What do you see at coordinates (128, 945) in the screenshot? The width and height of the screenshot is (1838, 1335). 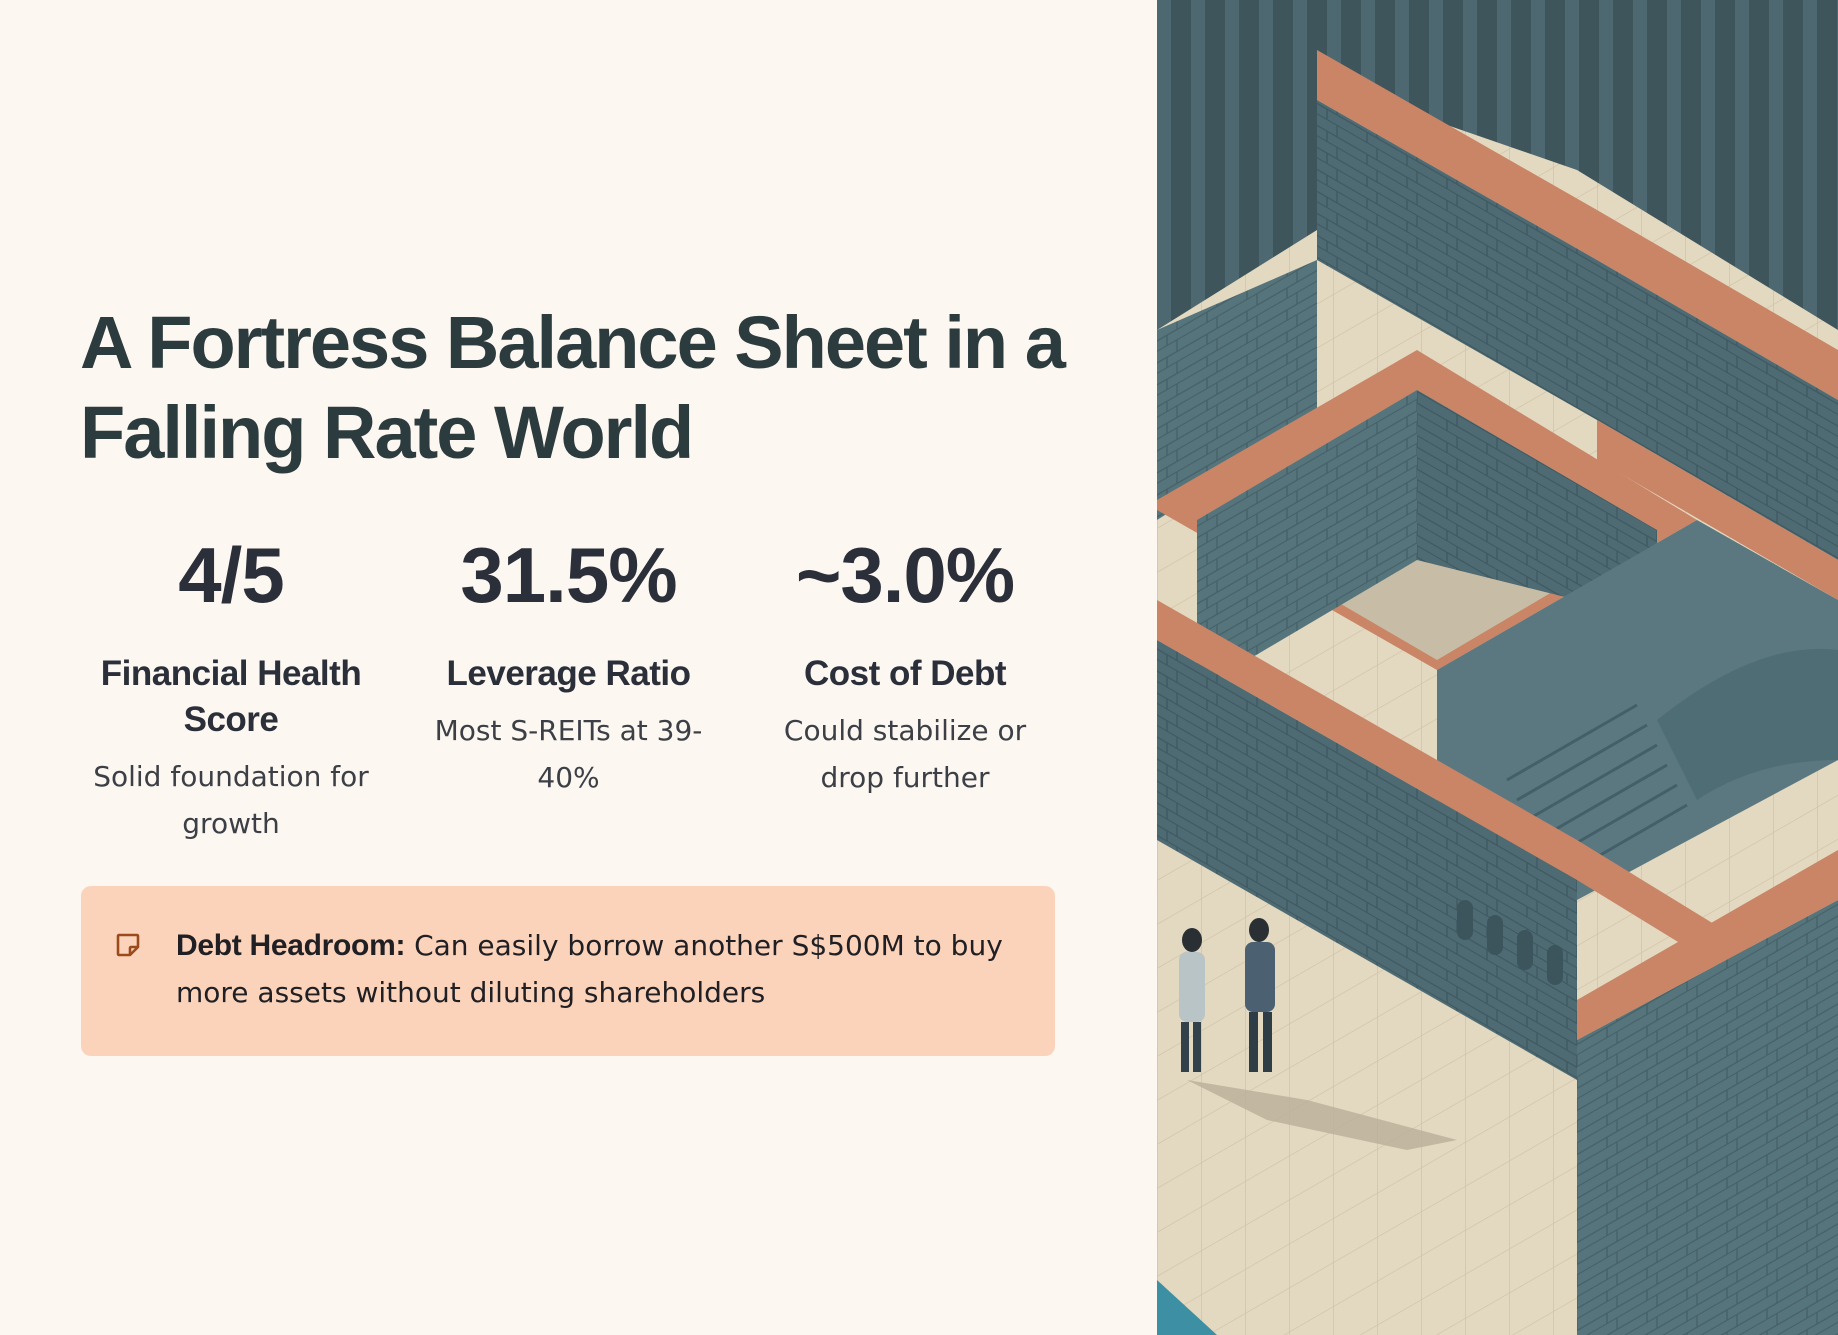 I see `note-icon` at bounding box center [128, 945].